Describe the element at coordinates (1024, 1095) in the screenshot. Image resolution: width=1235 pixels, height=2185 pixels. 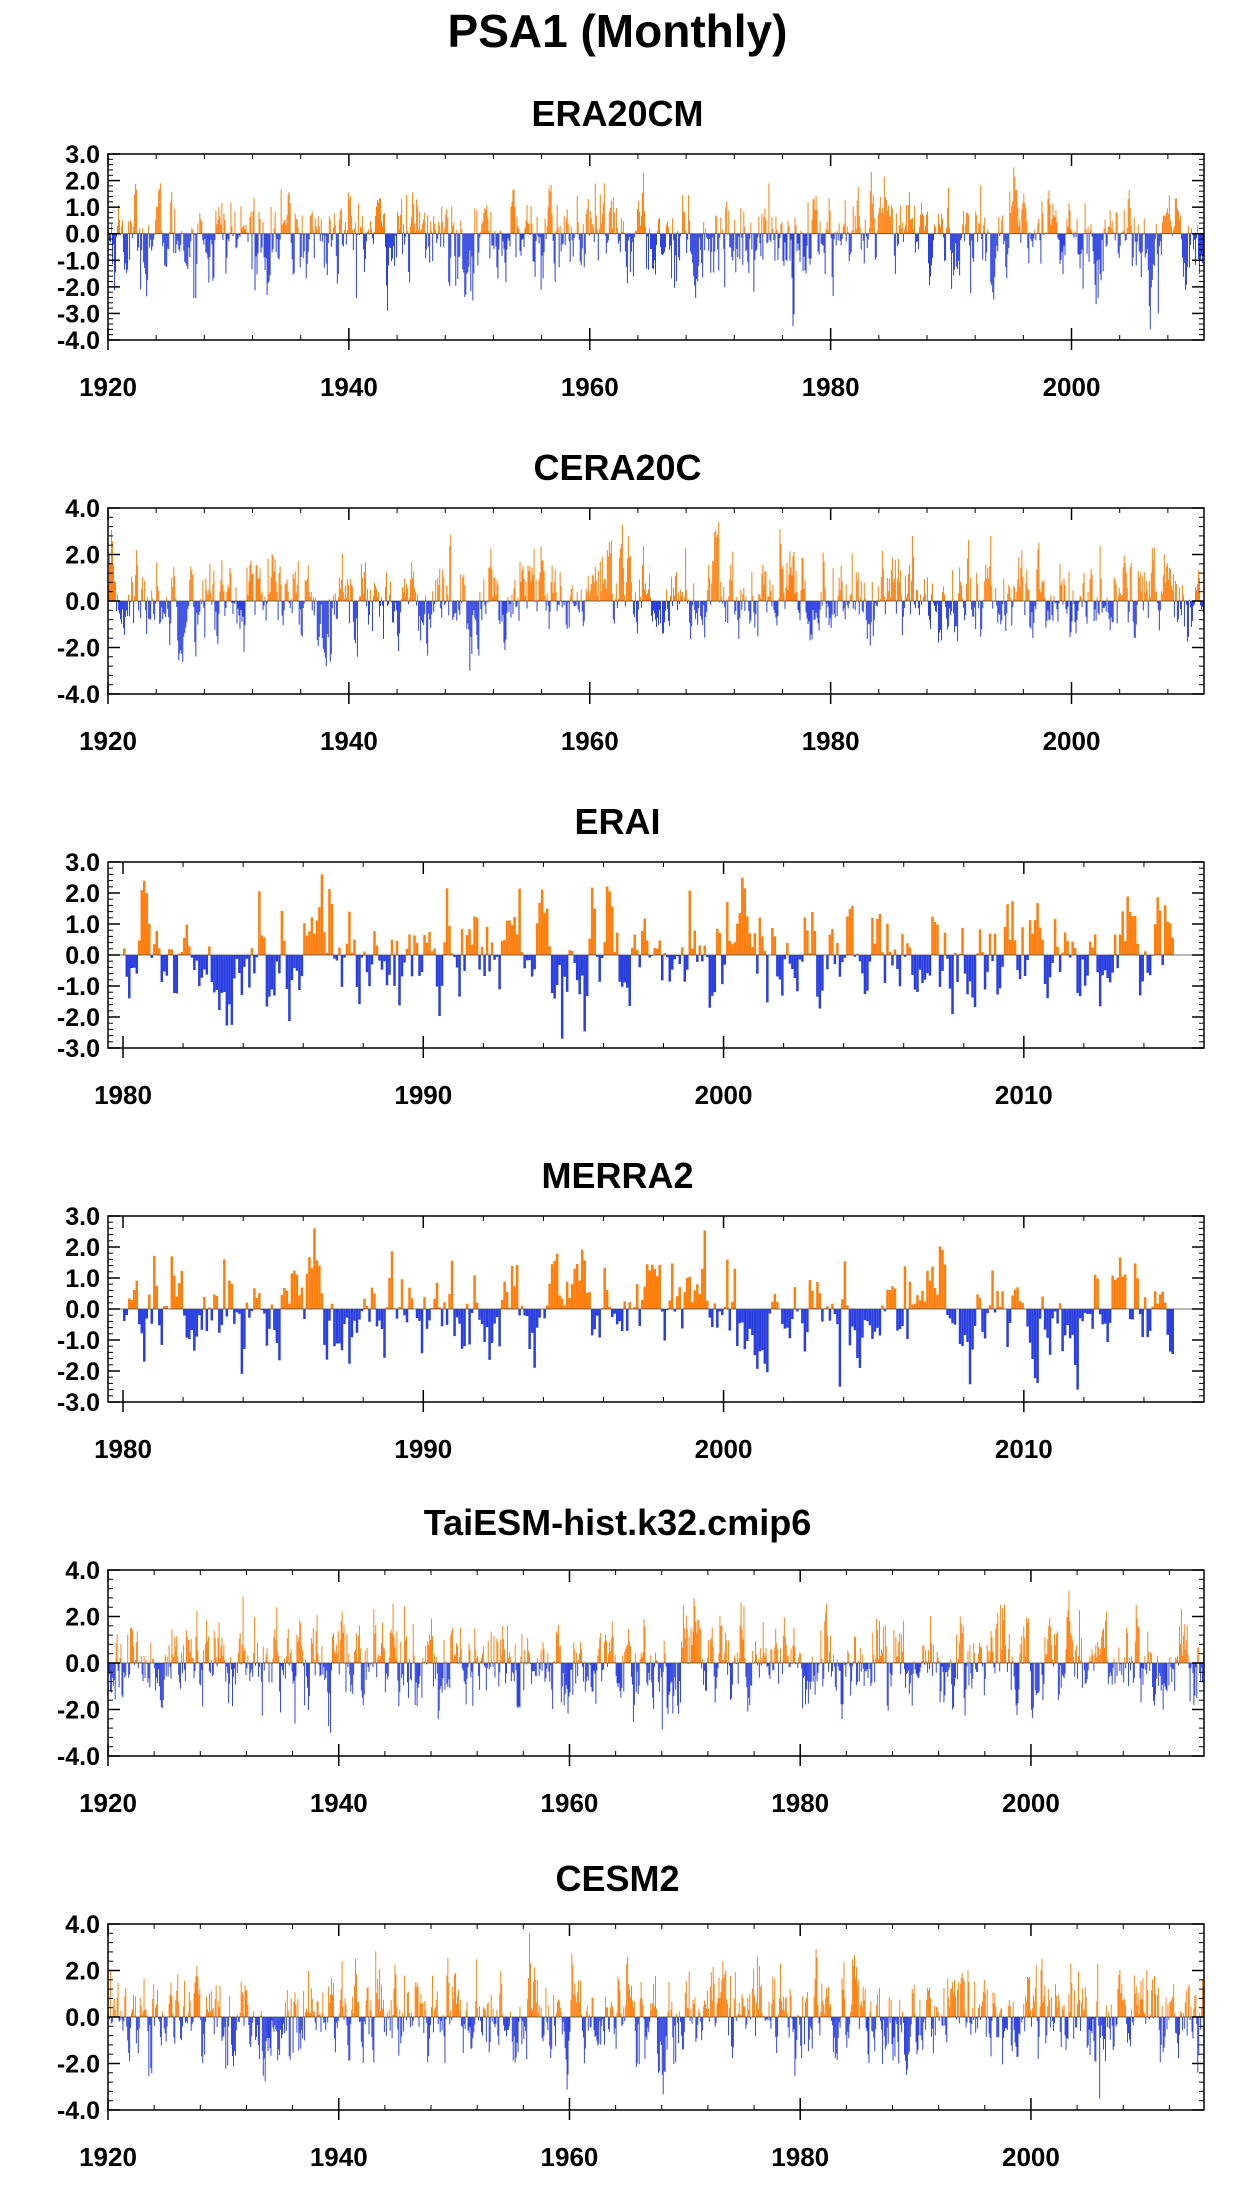
I see `x-tick-label: 2010` at that location.